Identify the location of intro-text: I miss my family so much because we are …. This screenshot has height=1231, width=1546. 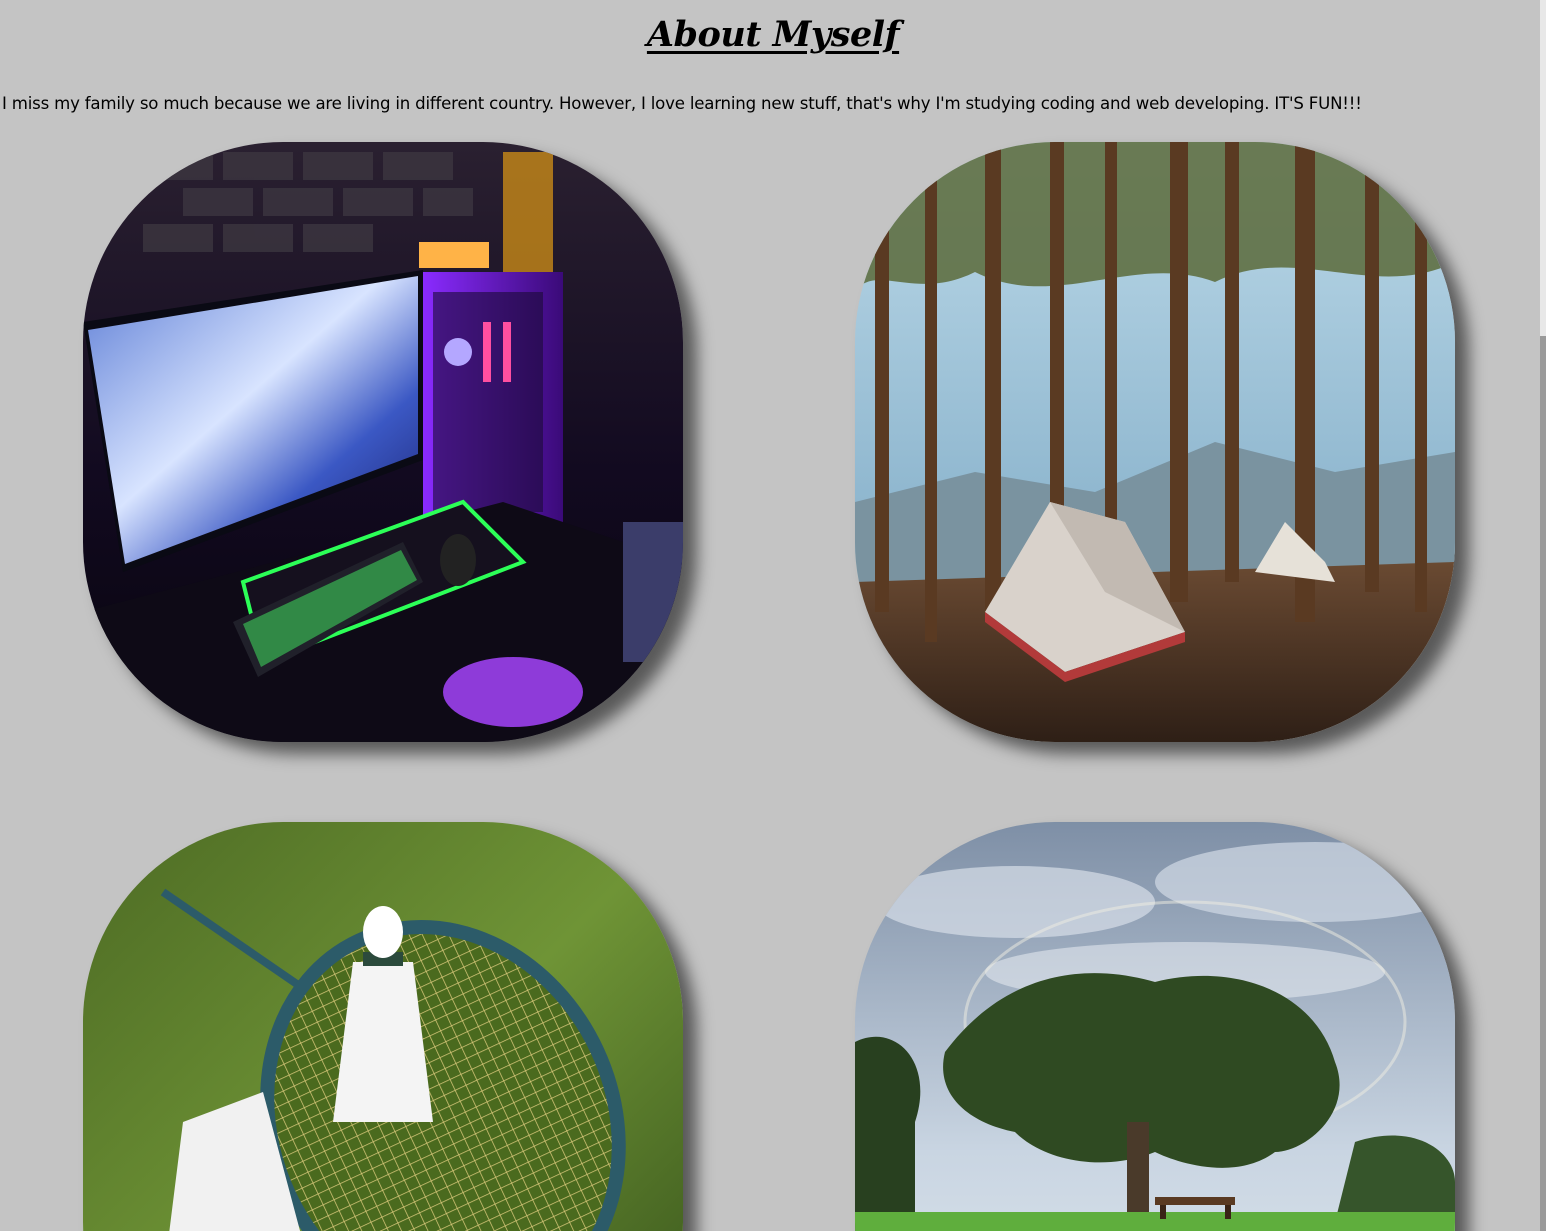
(682, 103).